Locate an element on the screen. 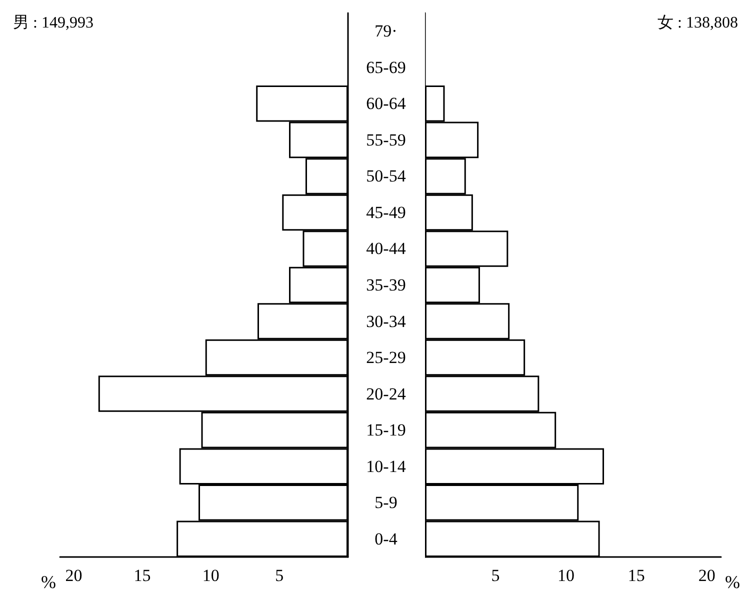 This screenshot has width=751, height=605. y-tick-label: 5-9 is located at coordinates (386, 502).